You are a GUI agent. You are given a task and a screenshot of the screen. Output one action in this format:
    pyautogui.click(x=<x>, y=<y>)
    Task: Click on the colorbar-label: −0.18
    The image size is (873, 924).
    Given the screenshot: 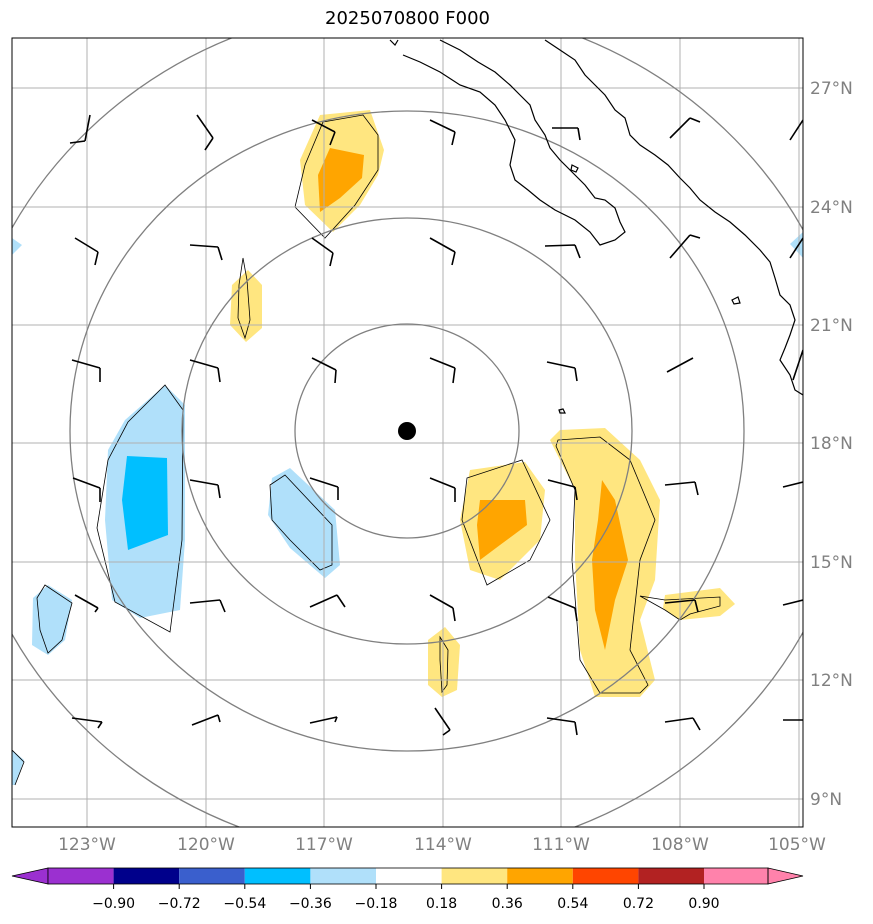 What is the action you would take?
    pyautogui.click(x=376, y=904)
    